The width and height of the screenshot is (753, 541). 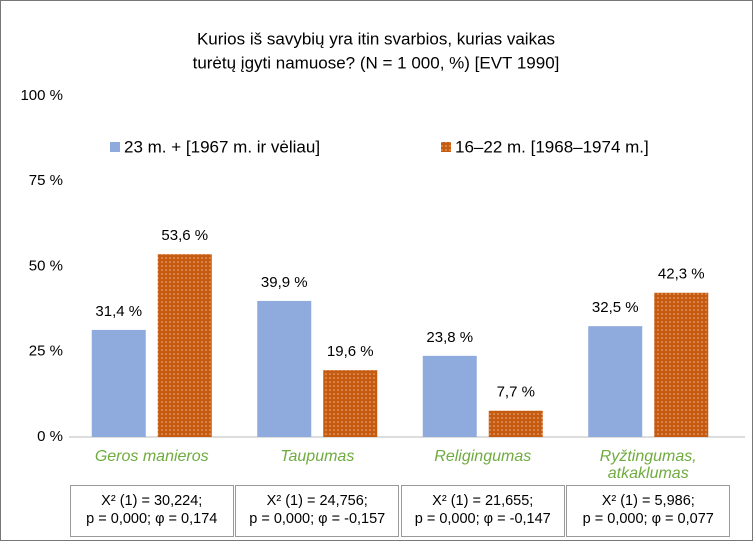 I want to click on x-tick-label-box: Geros manieros, so click(x=151, y=456).